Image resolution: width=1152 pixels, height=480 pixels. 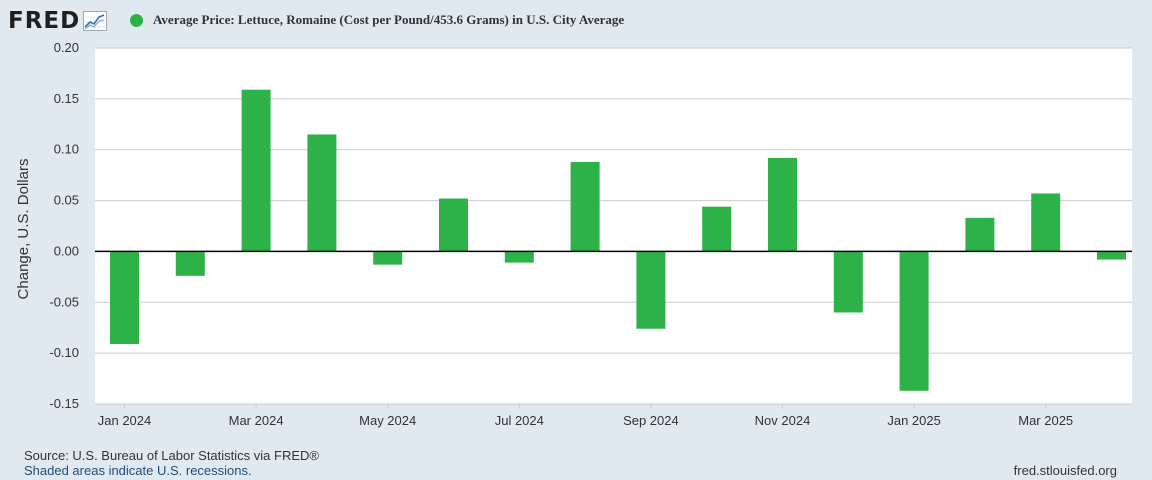 I want to click on bar-may-2024, so click(x=388, y=258).